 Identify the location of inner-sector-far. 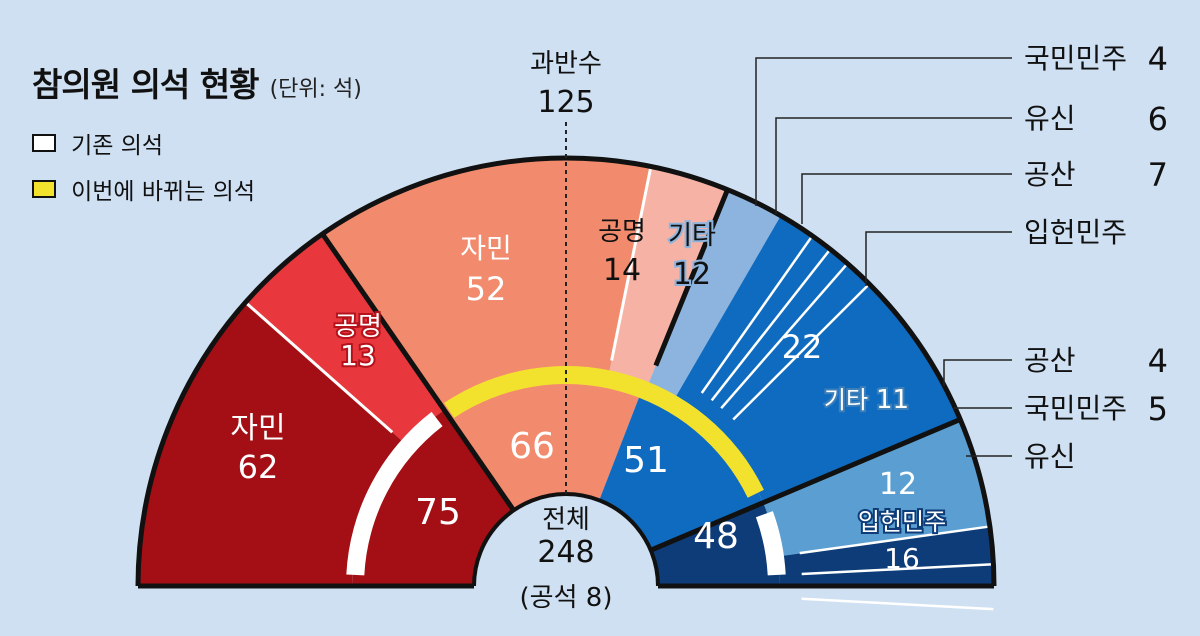
(715, 544).